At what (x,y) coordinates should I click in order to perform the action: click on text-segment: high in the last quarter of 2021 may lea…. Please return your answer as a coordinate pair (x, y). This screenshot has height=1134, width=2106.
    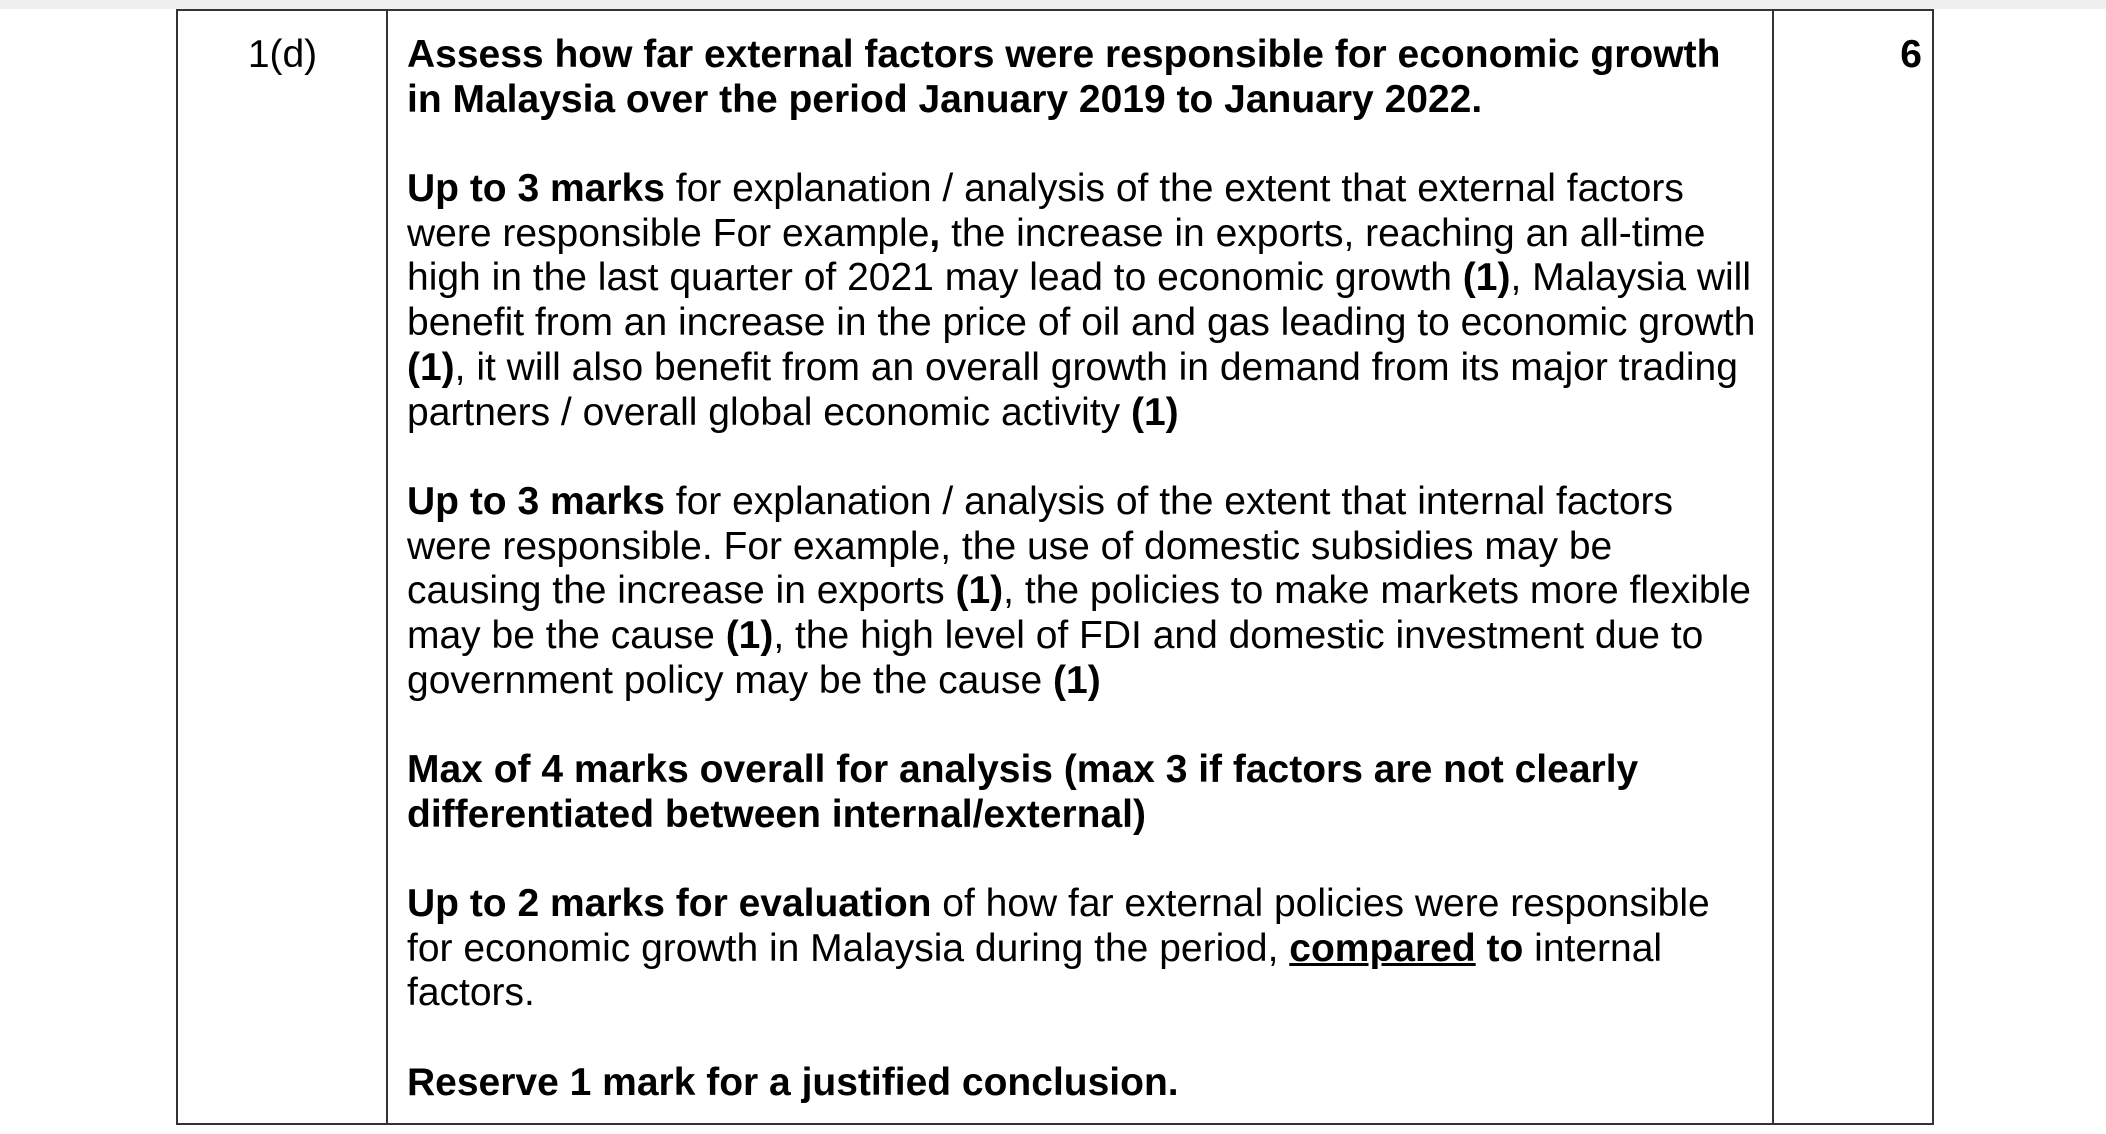
    Looking at the image, I should click on (935, 278).